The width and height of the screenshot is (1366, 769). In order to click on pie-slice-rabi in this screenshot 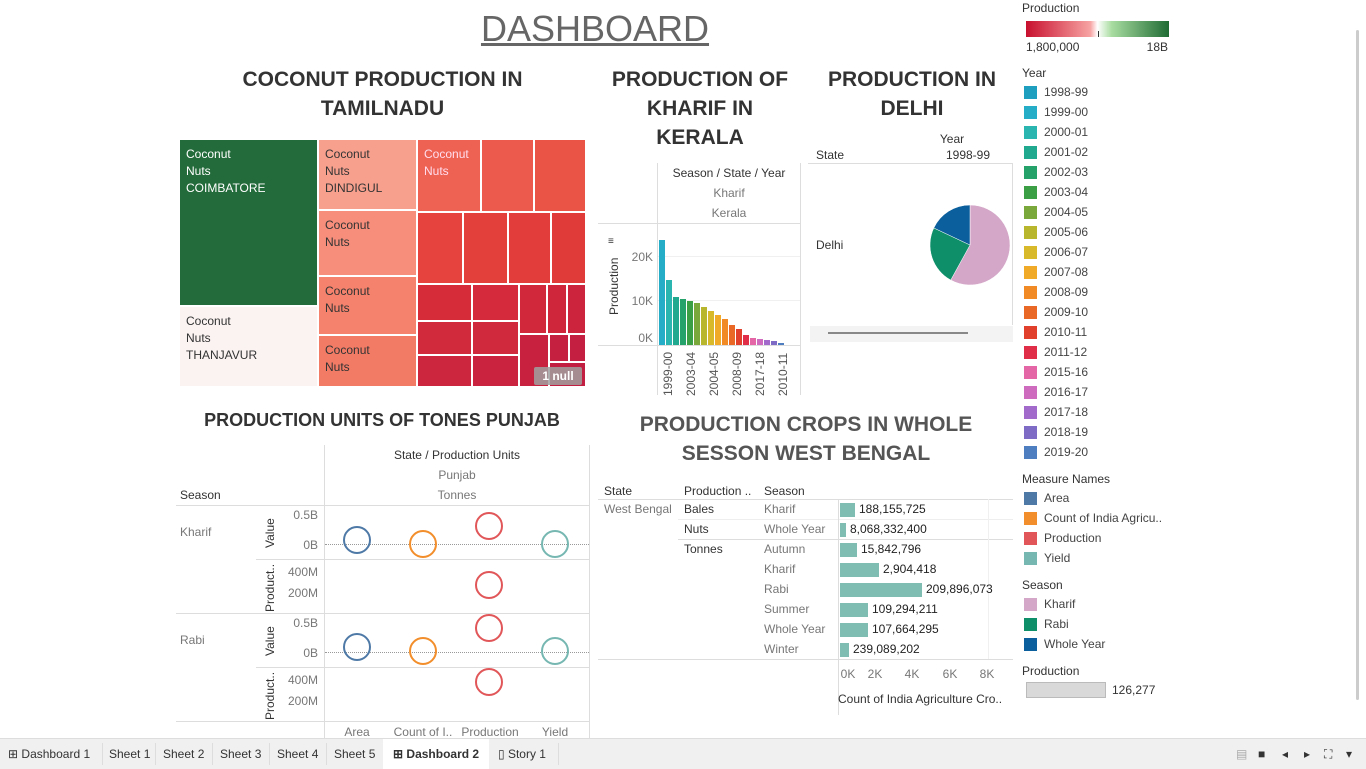, I will do `click(950, 254)`.